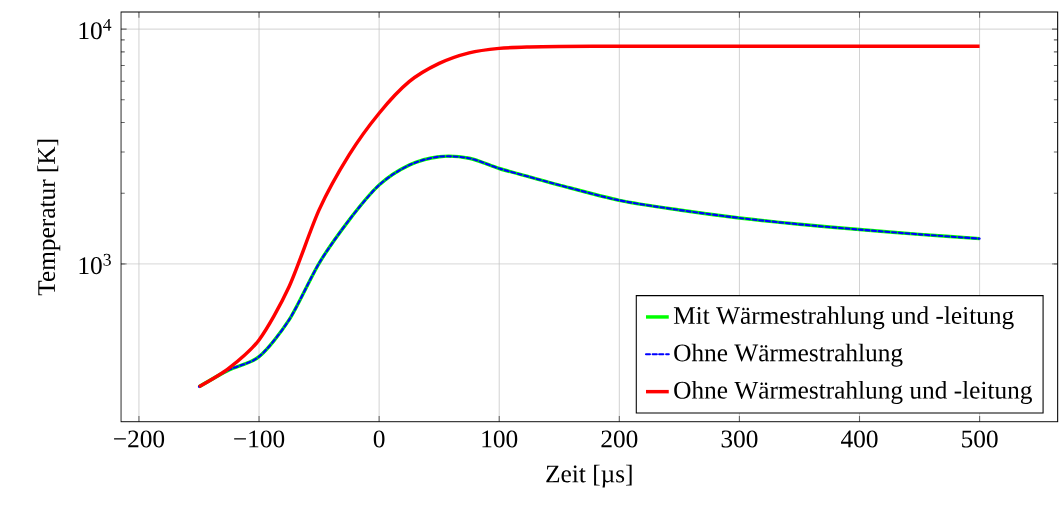 This screenshot has width=1059, height=511. I want to click on legend-label: Mit Wärmestrahlung und -leitung, so click(843, 318).